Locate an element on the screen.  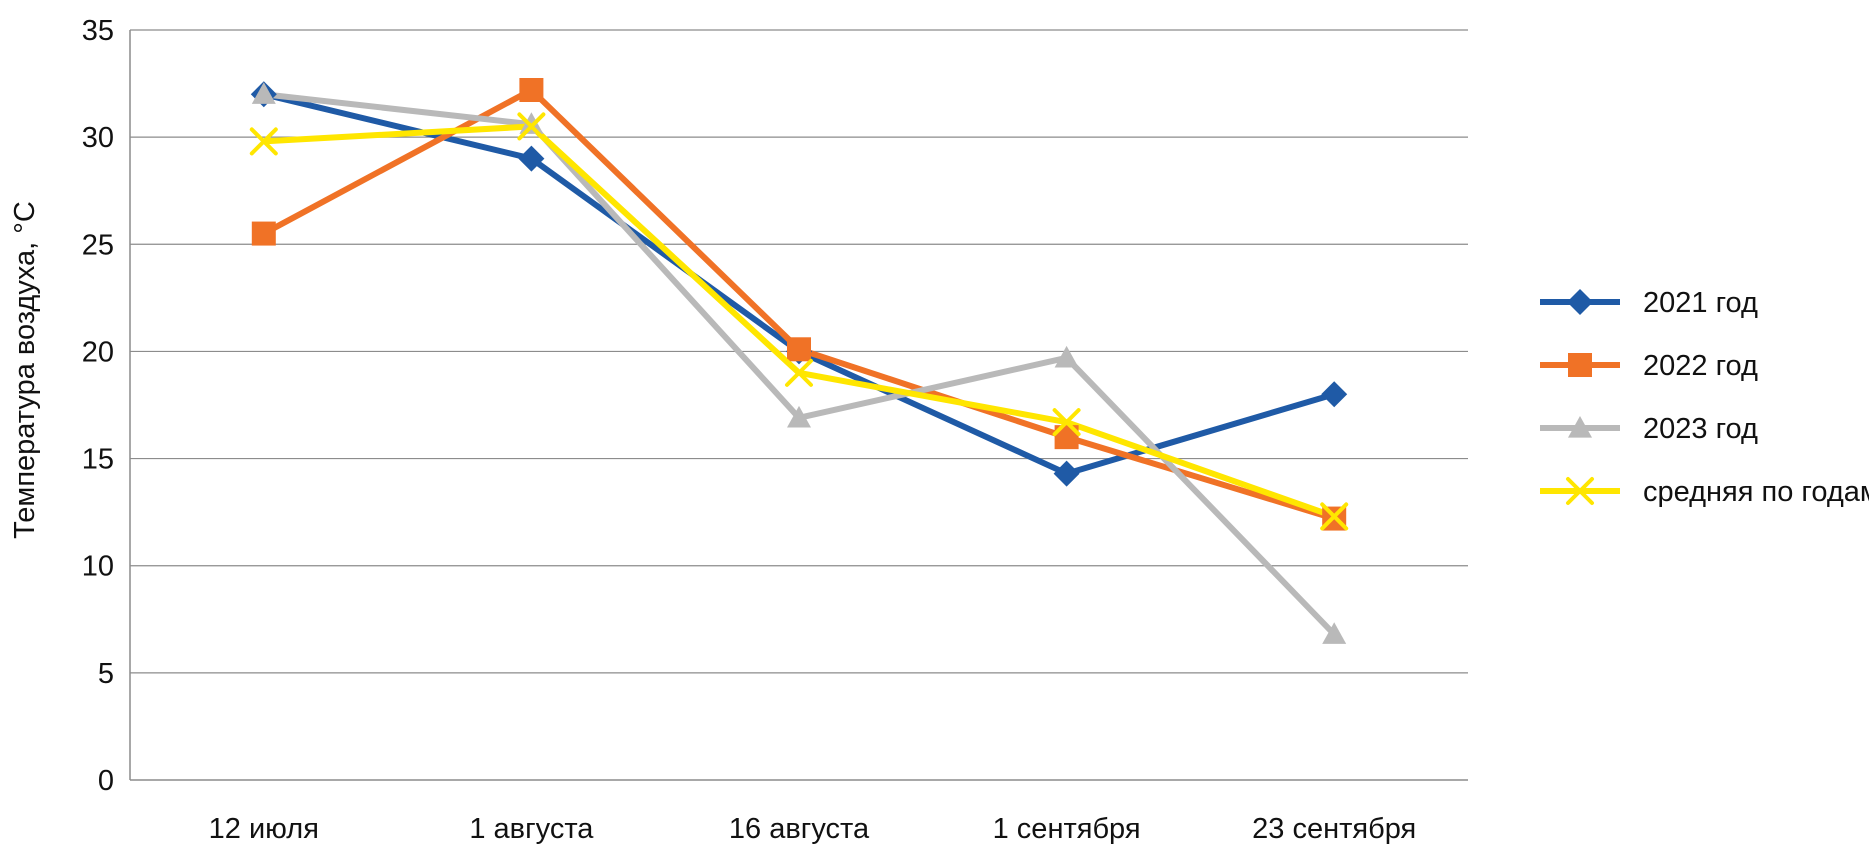
legend-label: средняя по годам is located at coordinates (1756, 492).